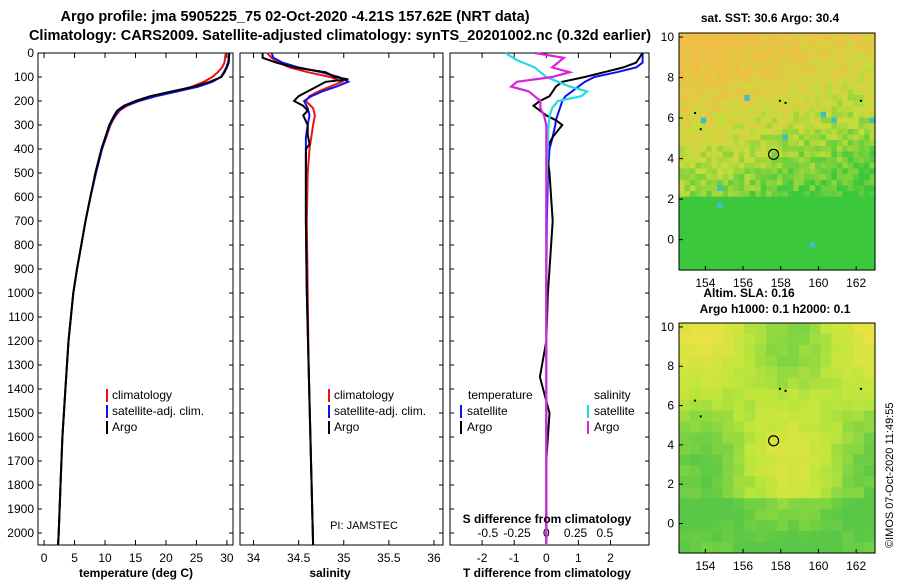  I want to click on map-x-tick-label: 162, so click(856, 566).